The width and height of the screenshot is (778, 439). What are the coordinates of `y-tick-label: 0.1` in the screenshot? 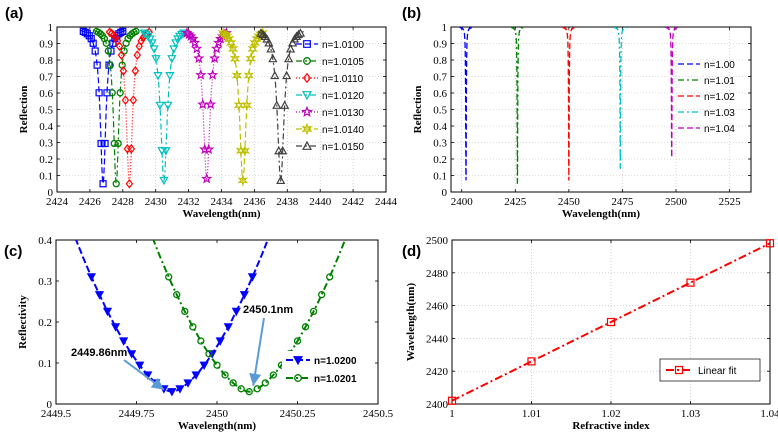 It's located at (46, 177).